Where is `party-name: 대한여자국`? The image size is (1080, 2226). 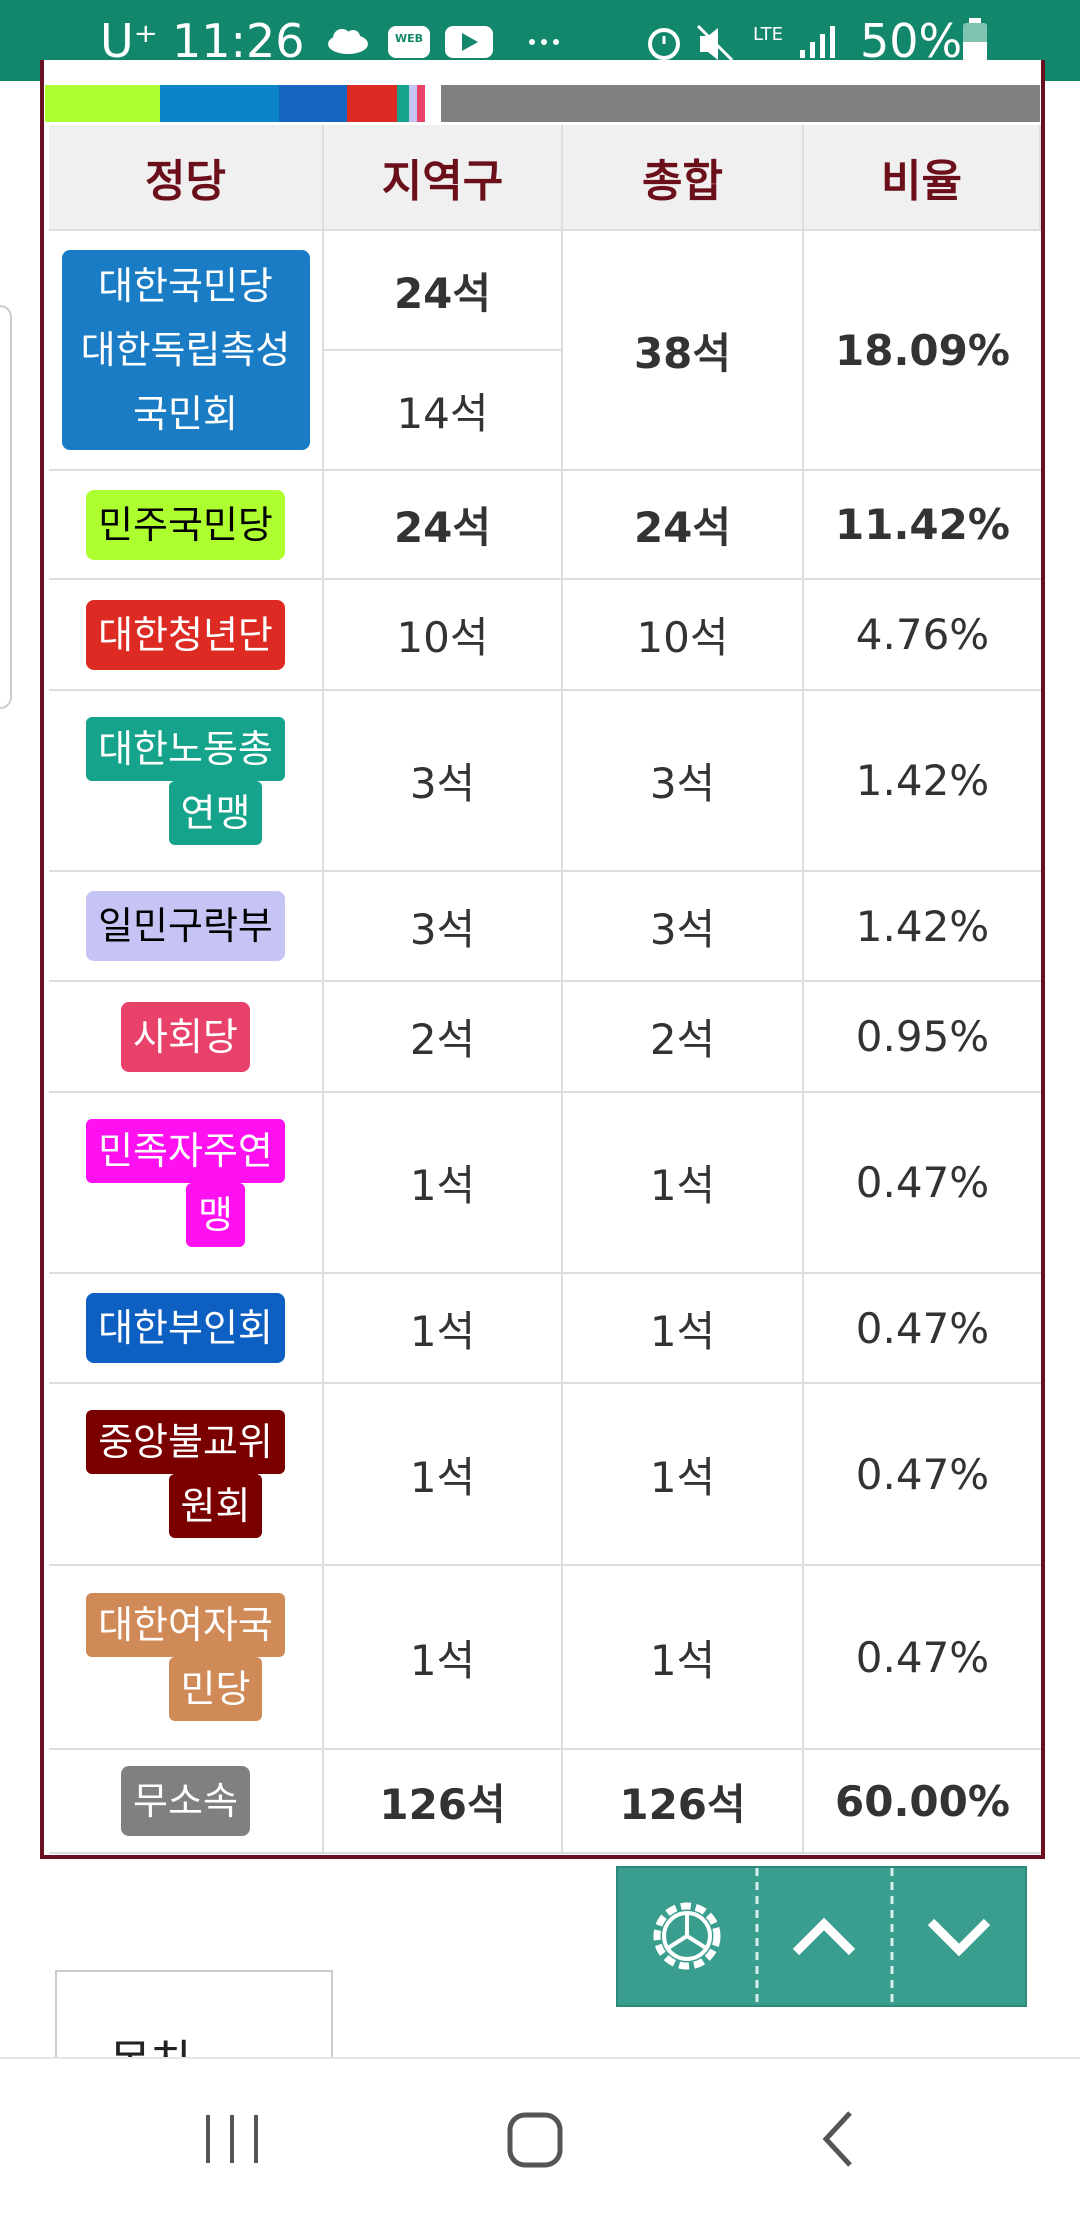
party-name: 대한여자국 is located at coordinates (185, 1625).